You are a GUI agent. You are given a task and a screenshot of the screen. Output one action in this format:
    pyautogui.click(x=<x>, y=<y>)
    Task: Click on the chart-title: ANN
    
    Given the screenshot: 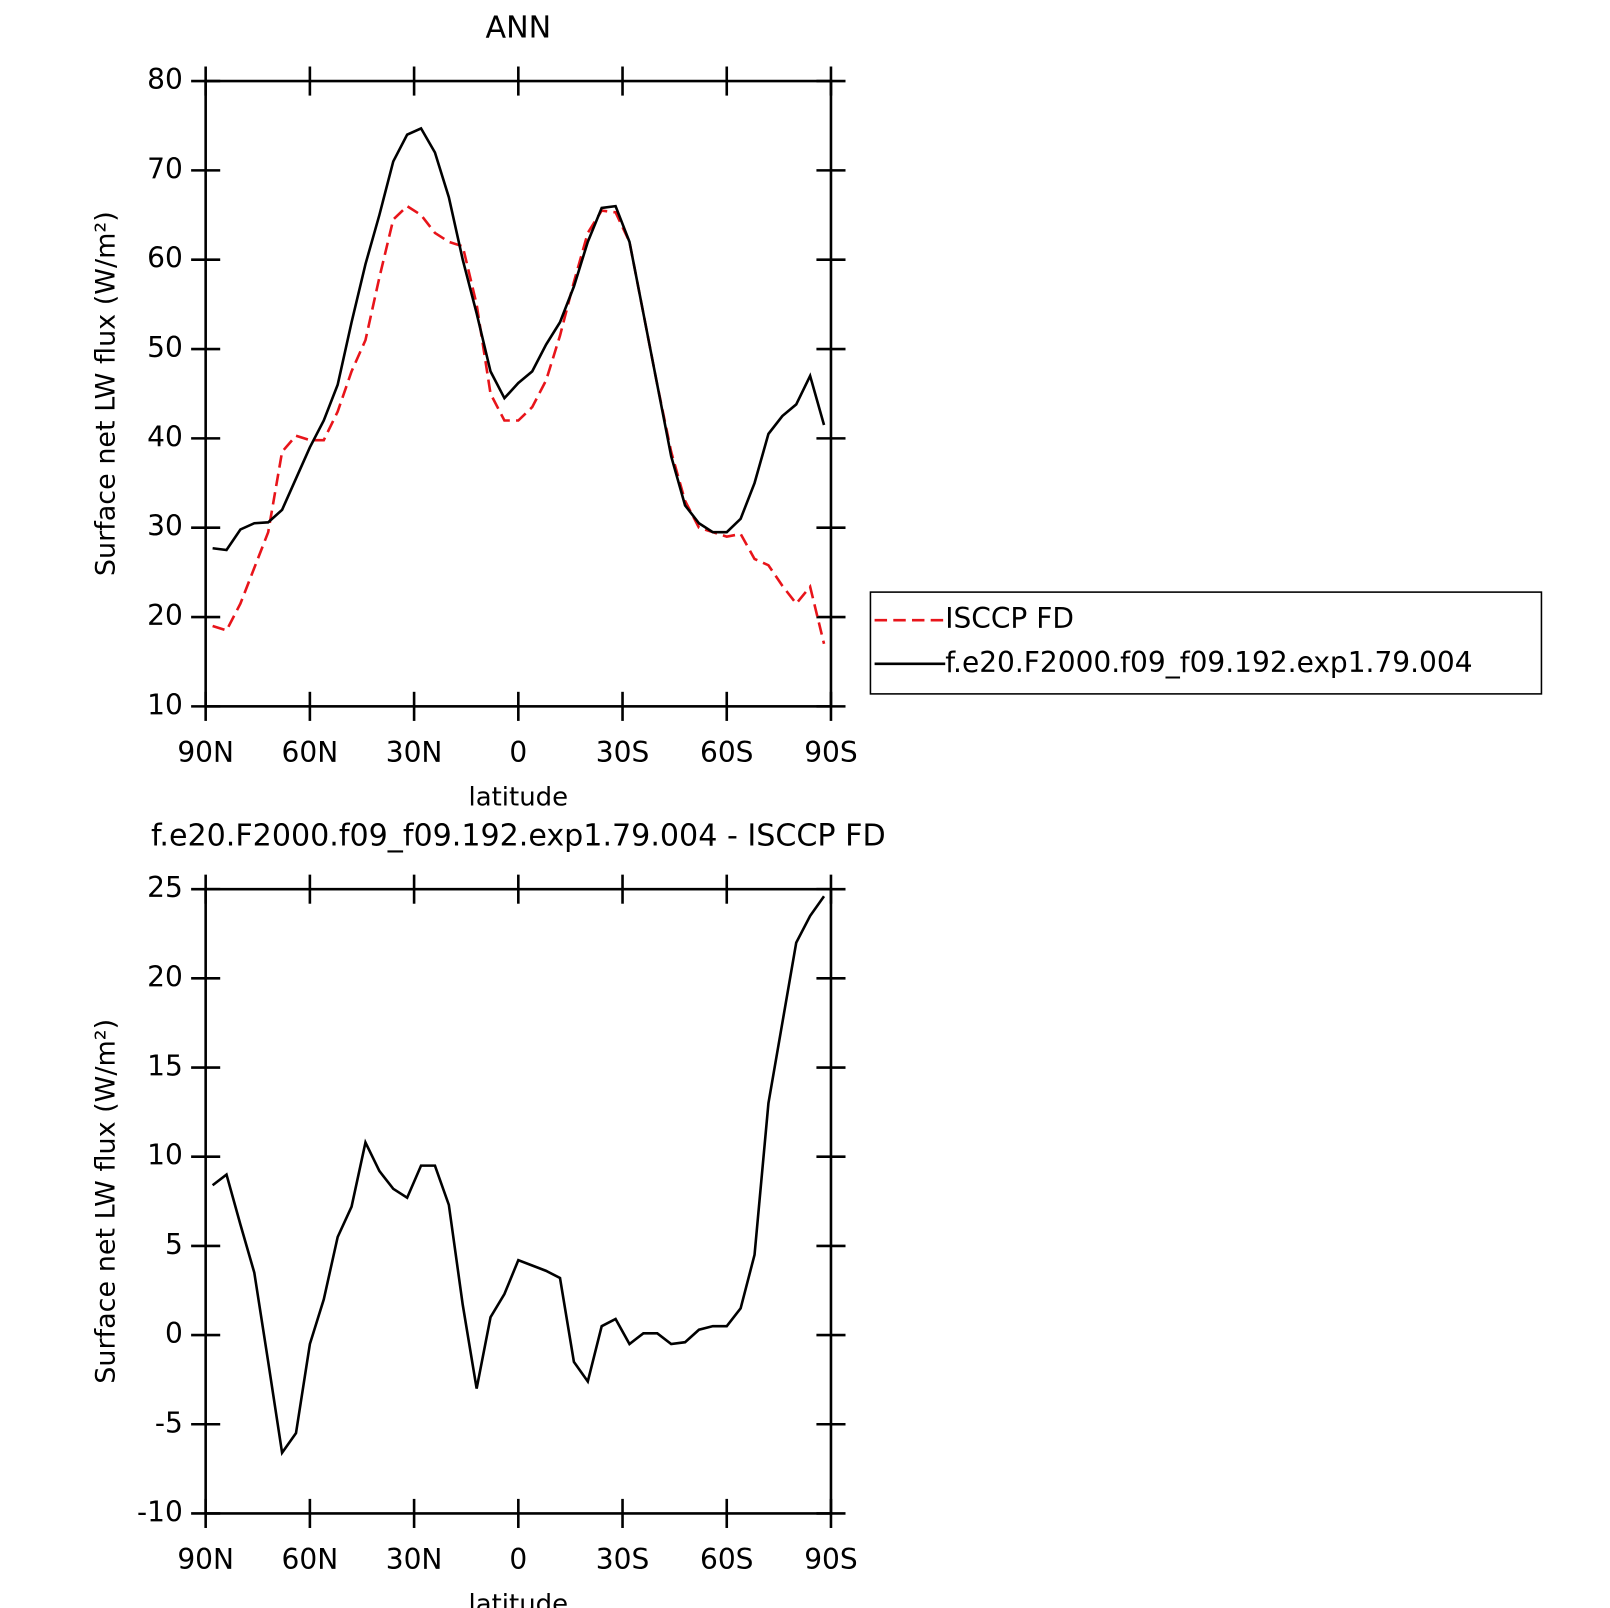 What is the action you would take?
    pyautogui.click(x=518, y=28)
    